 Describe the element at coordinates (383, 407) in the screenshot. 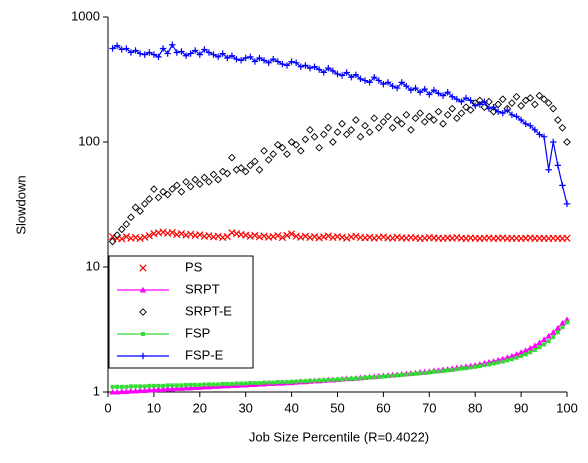

I see `x-tick-label: 60` at that location.